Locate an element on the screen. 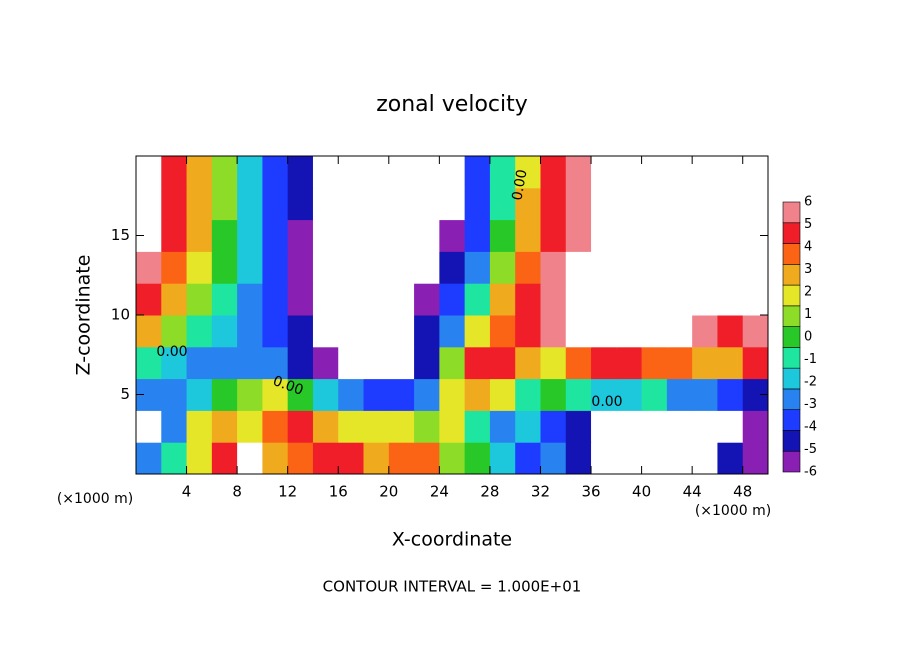 The width and height of the screenshot is (904, 658). colorbar-label: 1 is located at coordinates (808, 314).